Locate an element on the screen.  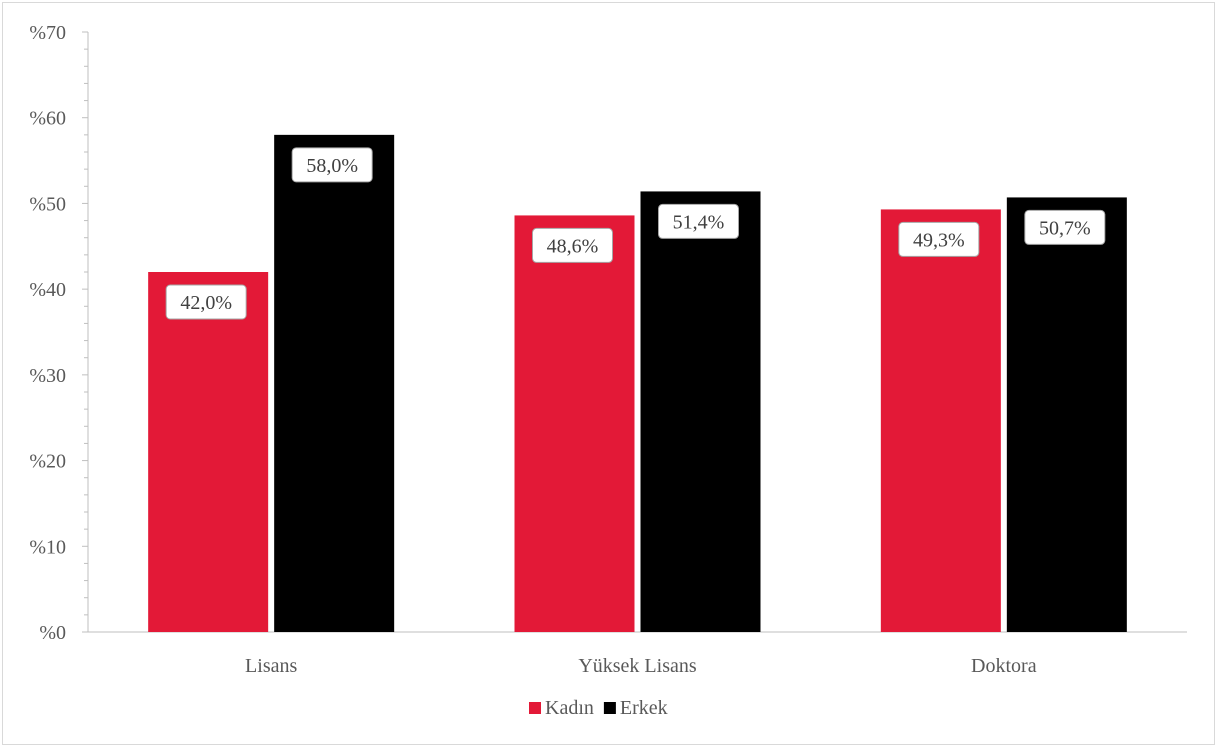
data-label-text: 48,6% is located at coordinates (573, 246).